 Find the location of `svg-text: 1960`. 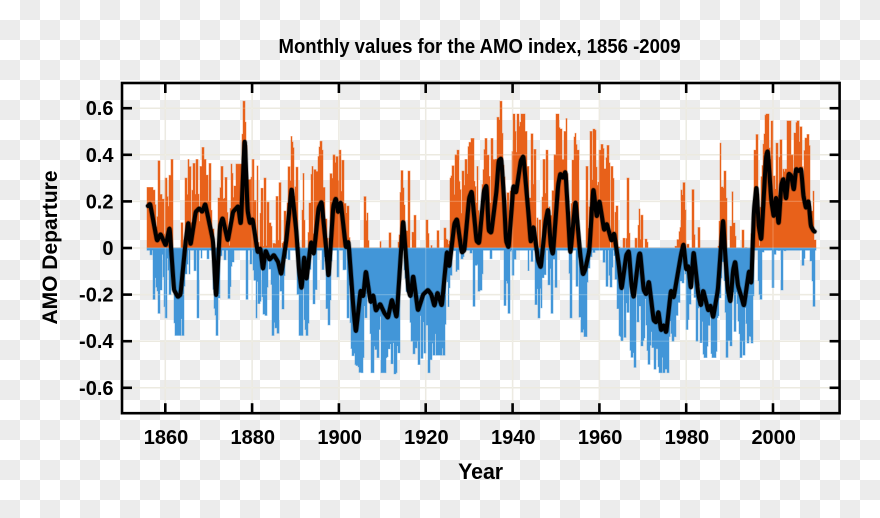

svg-text: 1960 is located at coordinates (600, 438).